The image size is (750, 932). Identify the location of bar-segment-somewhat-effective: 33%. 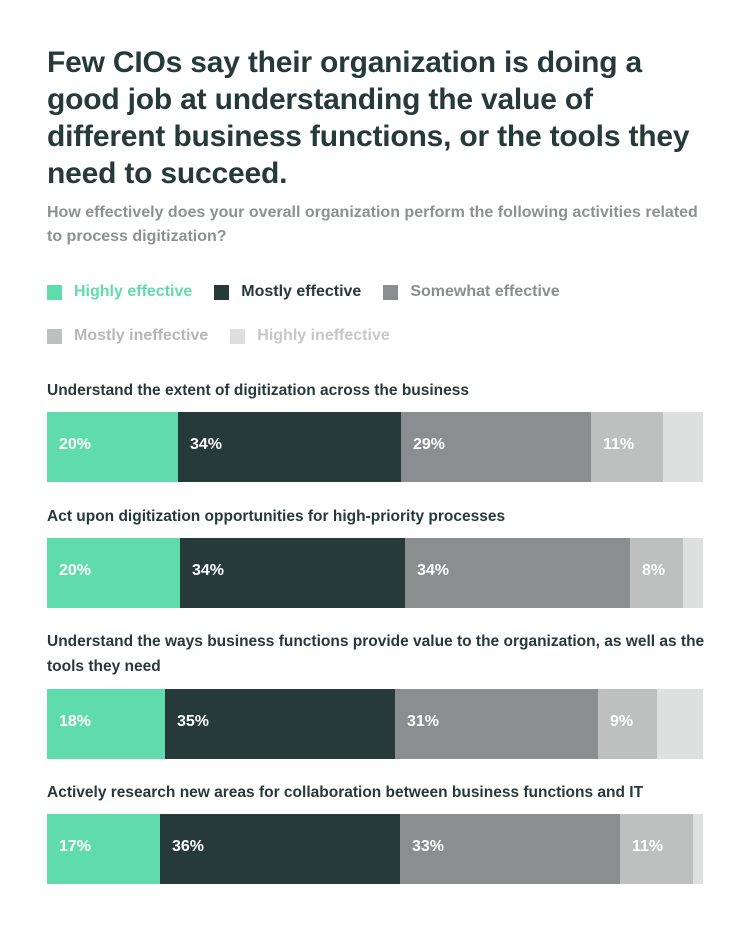
(510, 849).